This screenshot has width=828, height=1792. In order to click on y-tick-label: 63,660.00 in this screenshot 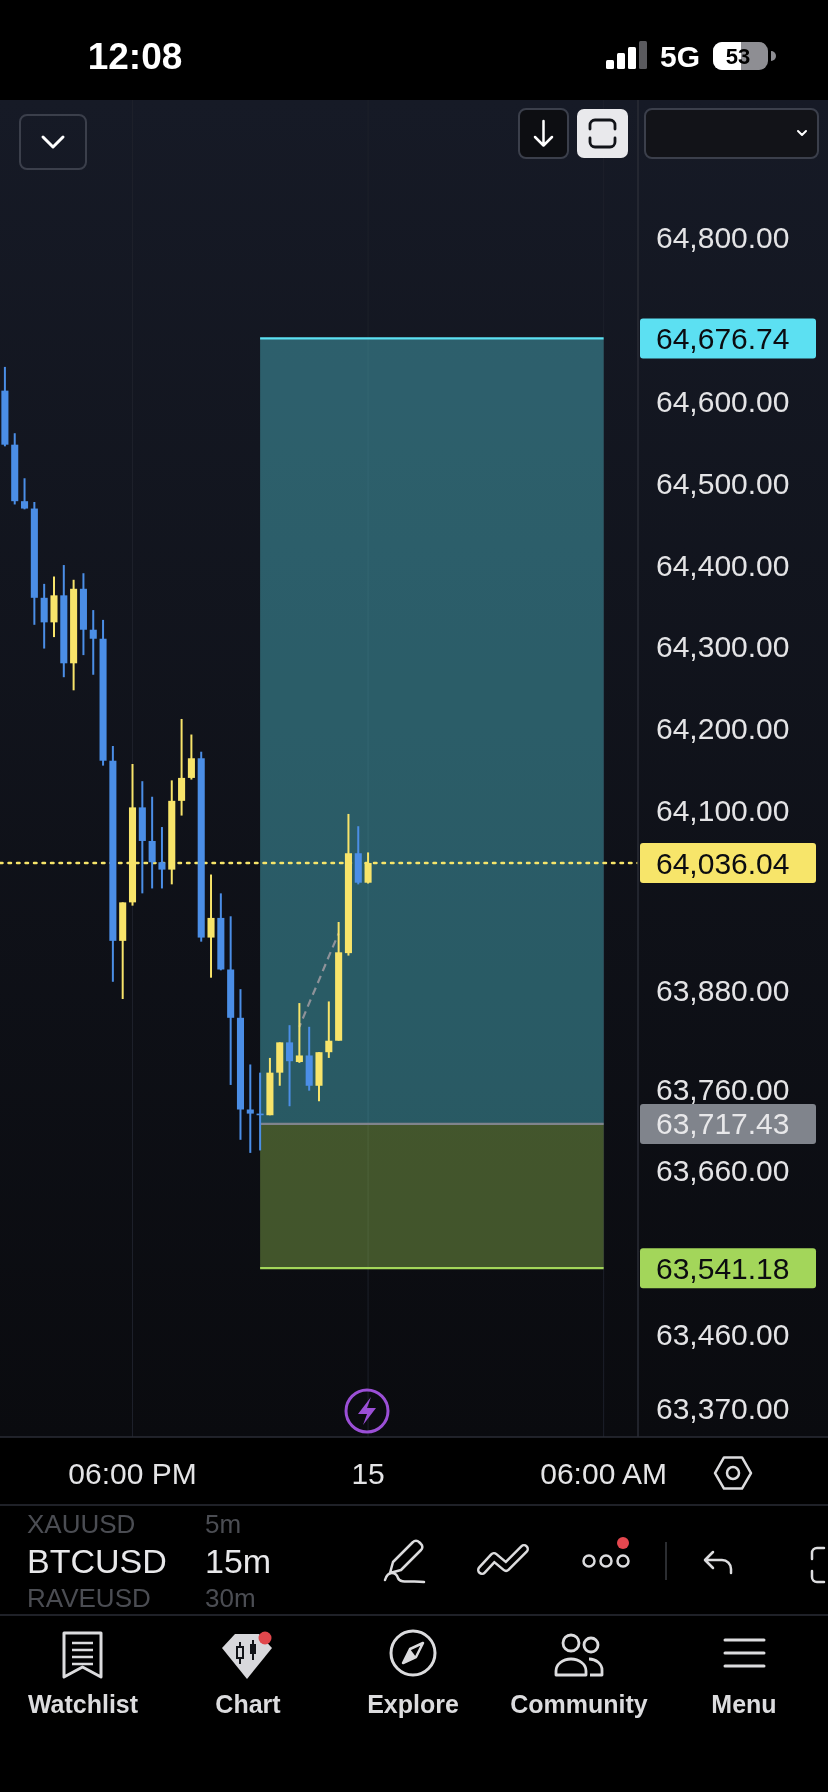, I will do `click(723, 1171)`.